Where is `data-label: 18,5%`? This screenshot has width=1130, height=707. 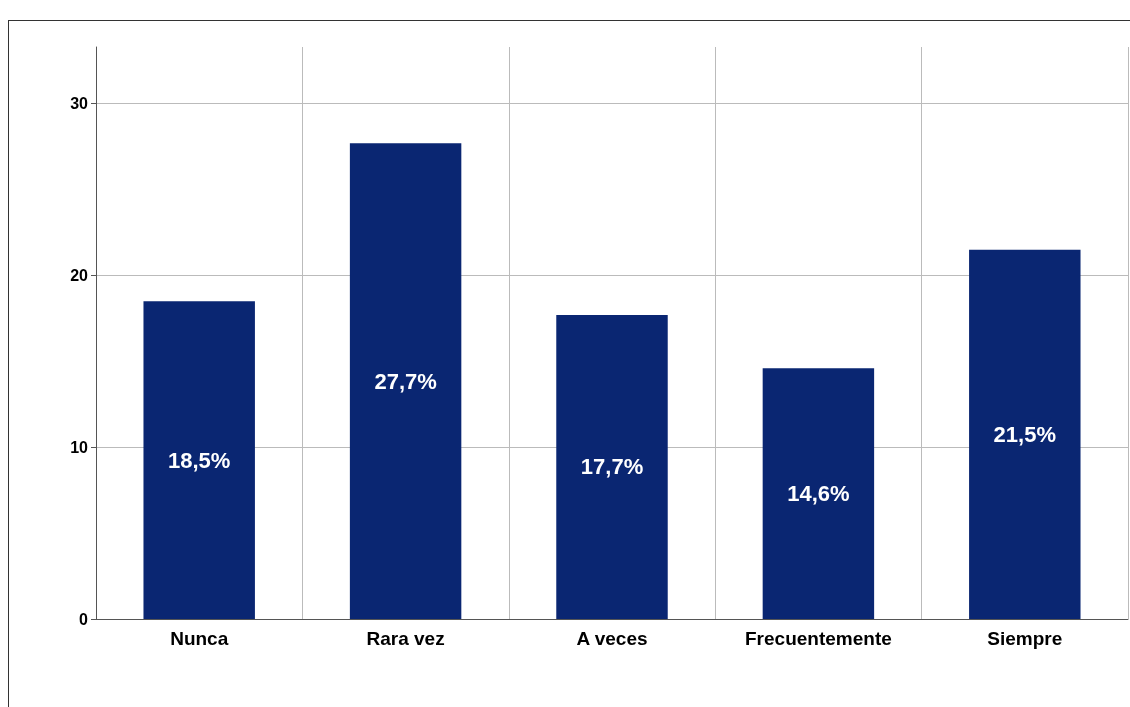 data-label: 18,5% is located at coordinates (199, 460).